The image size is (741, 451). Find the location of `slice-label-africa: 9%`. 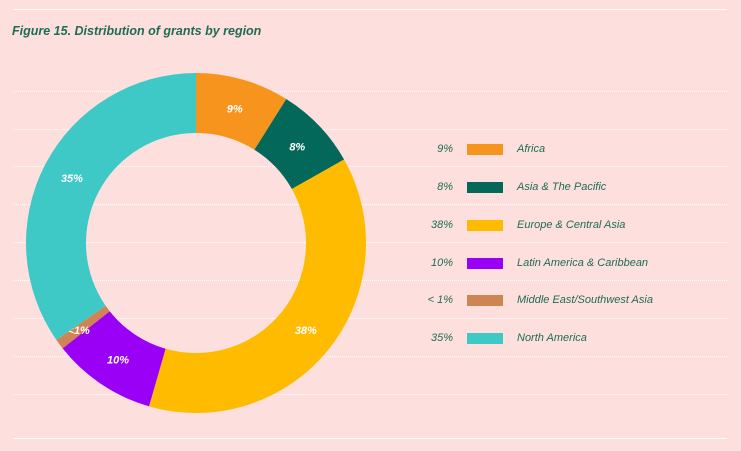

slice-label-africa: 9% is located at coordinates (235, 109).